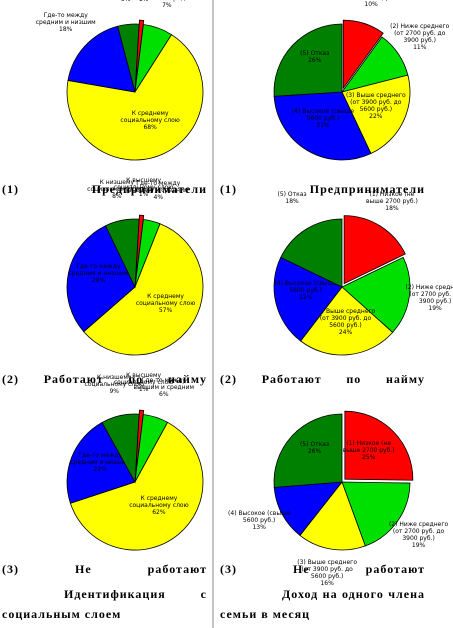  Describe the element at coordinates (98, 281) in the screenshot. I see `slice-value: 29%` at that location.